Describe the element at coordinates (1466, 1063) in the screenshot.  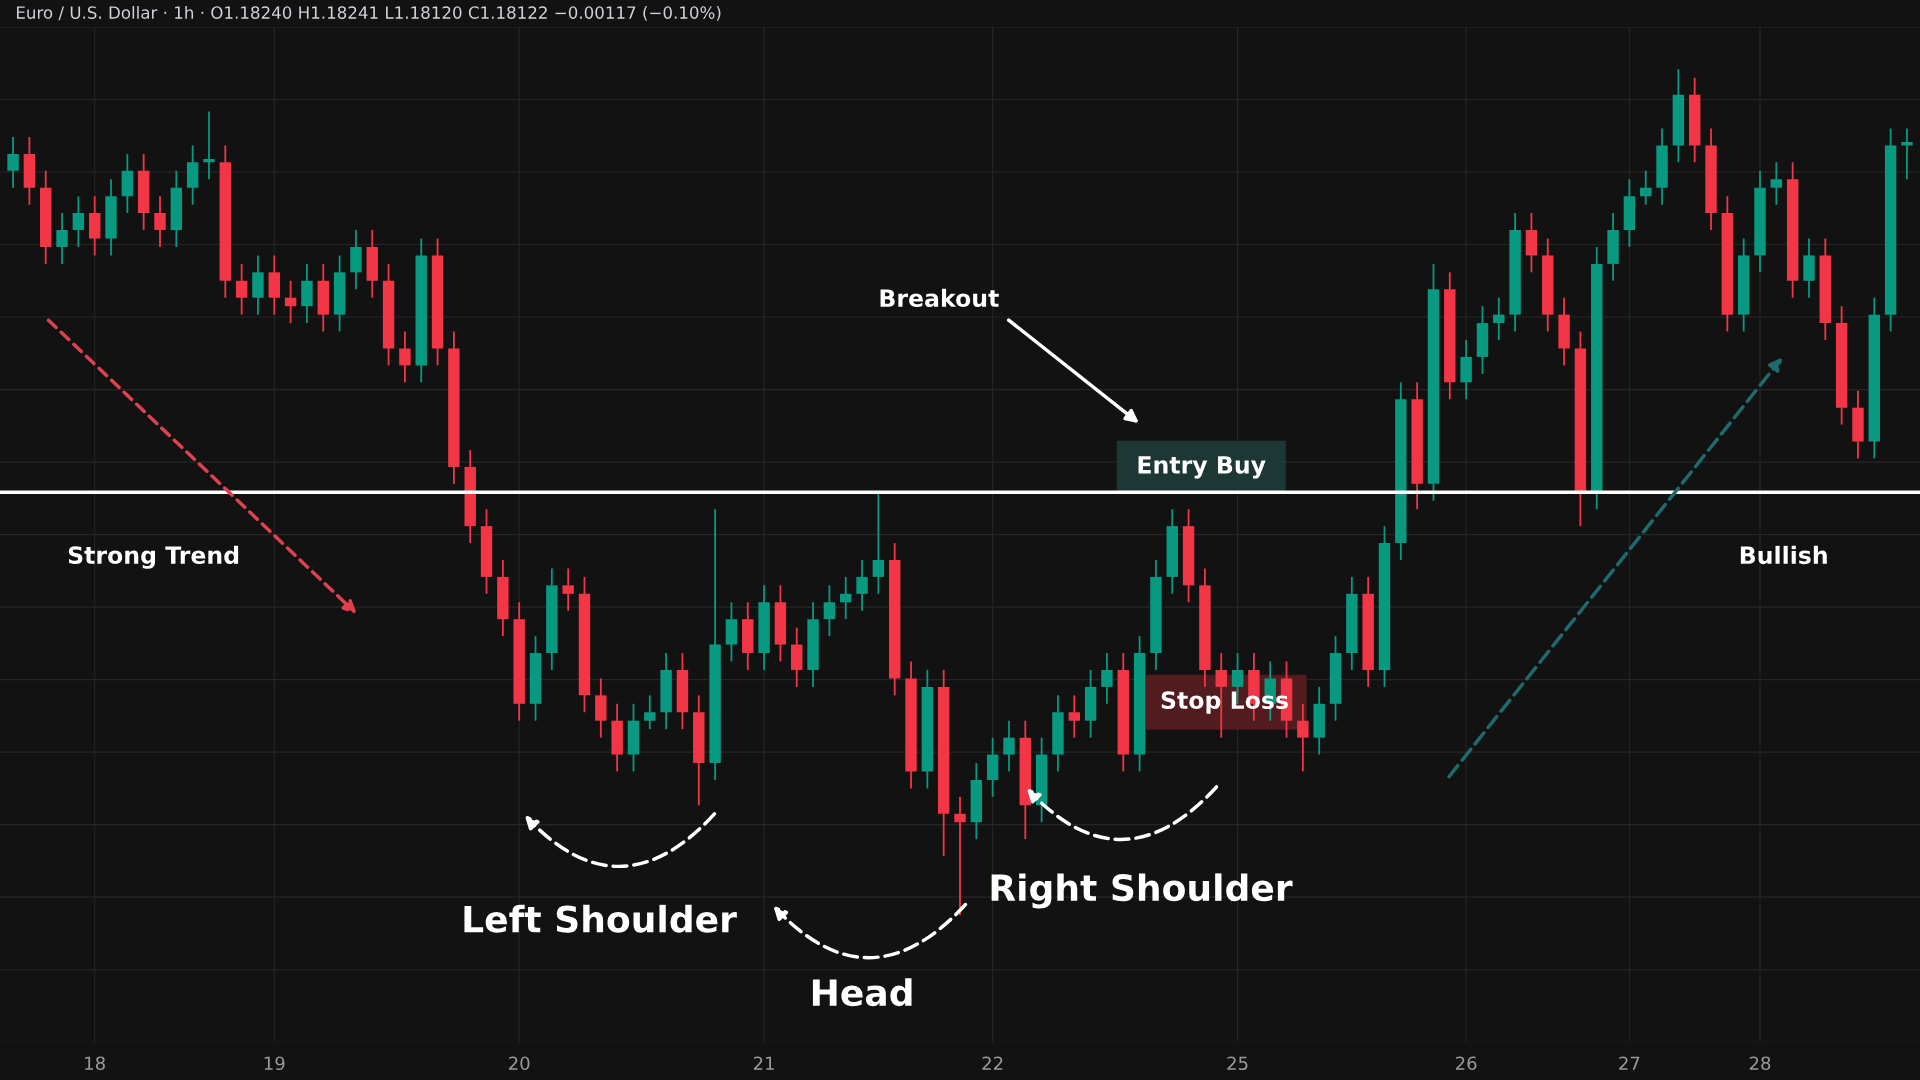
I see `x-tick-label: 26` at that location.